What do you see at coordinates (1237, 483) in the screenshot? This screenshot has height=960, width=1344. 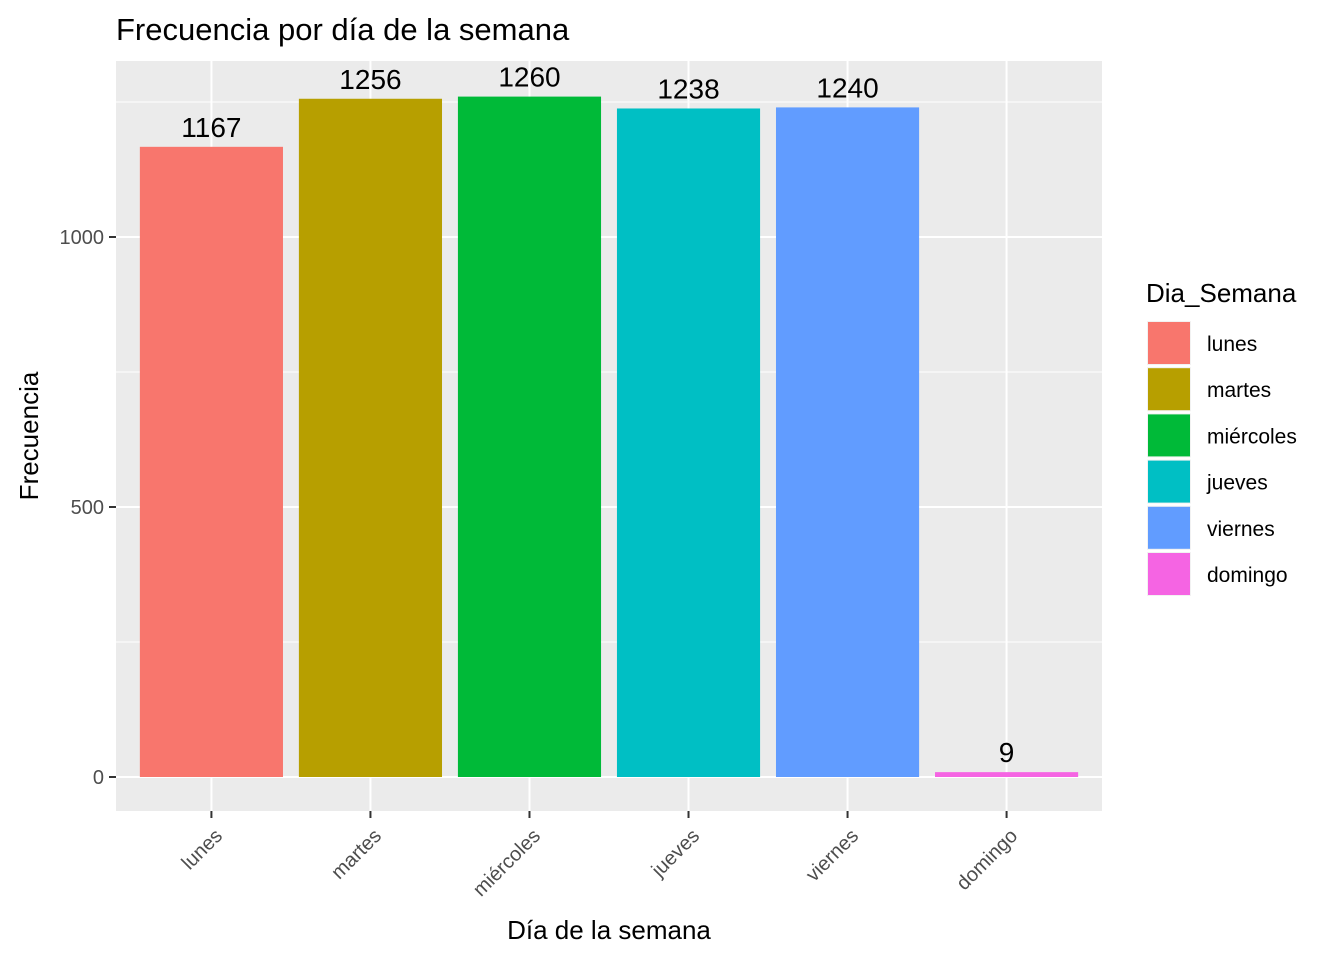 I see `legend-label-jueves: jueves` at bounding box center [1237, 483].